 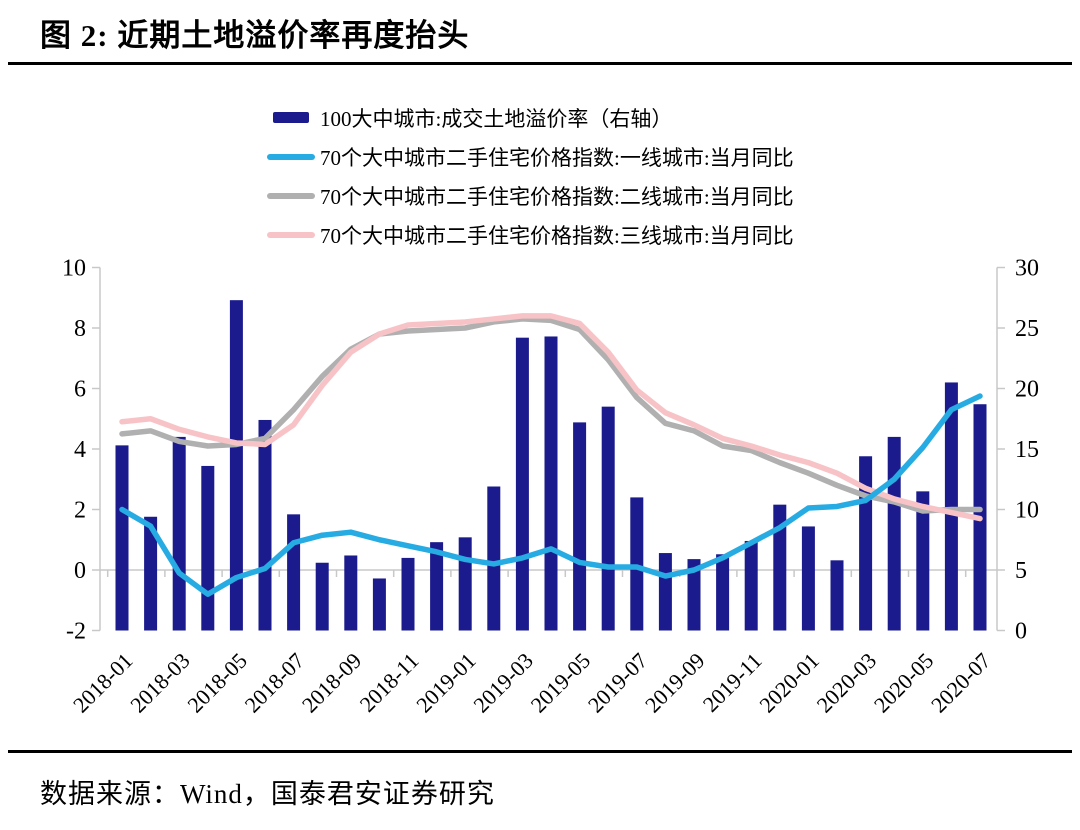 What do you see at coordinates (961, 683) in the screenshot?
I see `x-axis-label: 2020-07` at bounding box center [961, 683].